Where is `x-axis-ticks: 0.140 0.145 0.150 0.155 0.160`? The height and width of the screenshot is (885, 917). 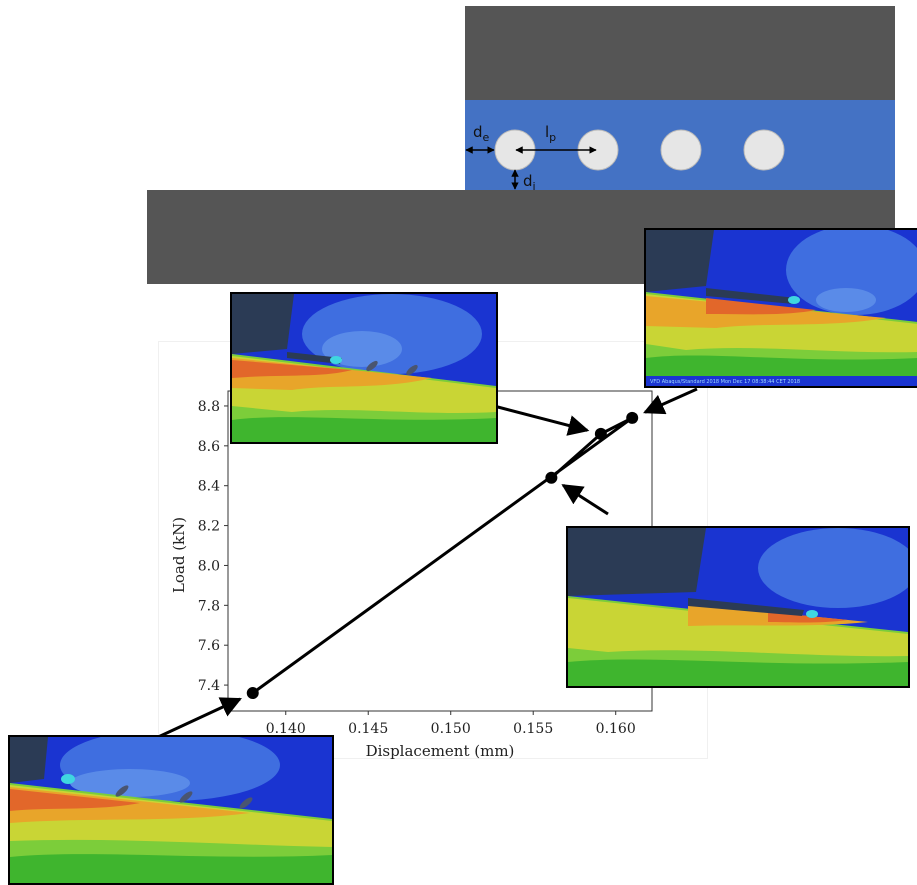 x-axis-ticks: 0.140 0.145 0.150 0.155 0.160 is located at coordinates (451, 724).